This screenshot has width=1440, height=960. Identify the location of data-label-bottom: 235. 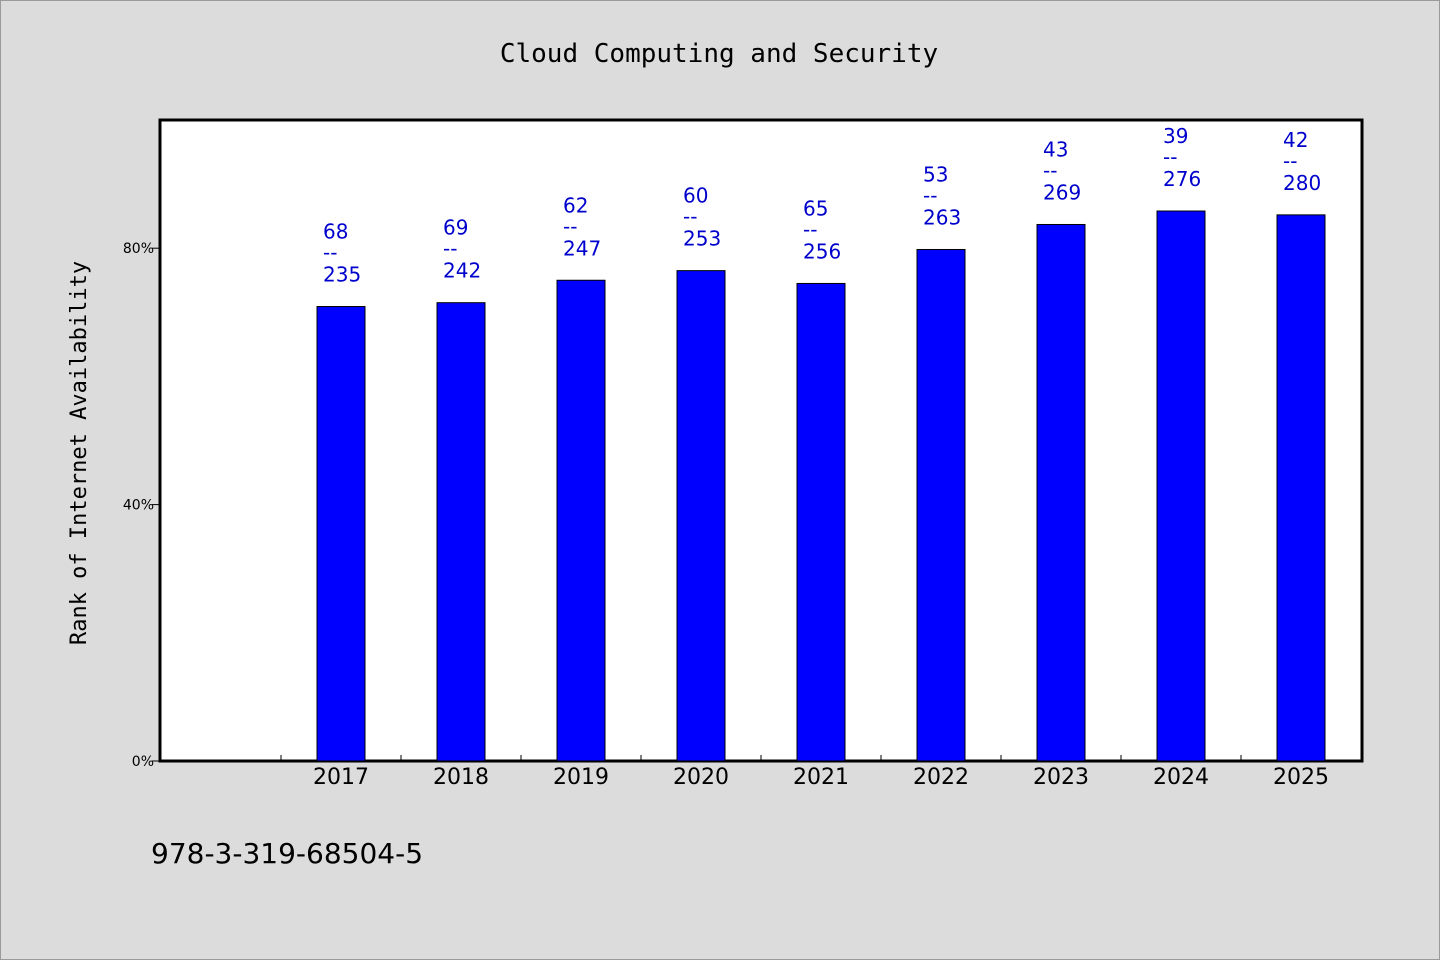
(342, 275).